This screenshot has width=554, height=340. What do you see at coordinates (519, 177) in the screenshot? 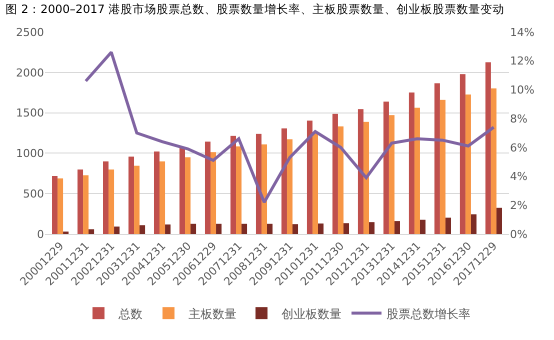
I see `y2-tick-label: 4%` at bounding box center [519, 177].